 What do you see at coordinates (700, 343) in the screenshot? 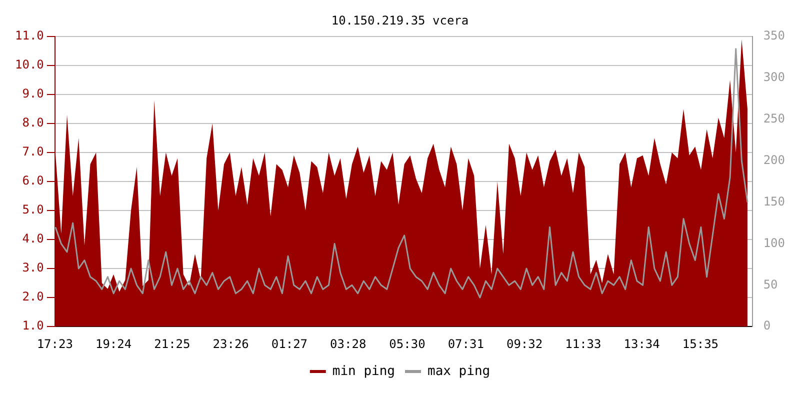
I see `x-tick-label: 15:35` at bounding box center [700, 343].